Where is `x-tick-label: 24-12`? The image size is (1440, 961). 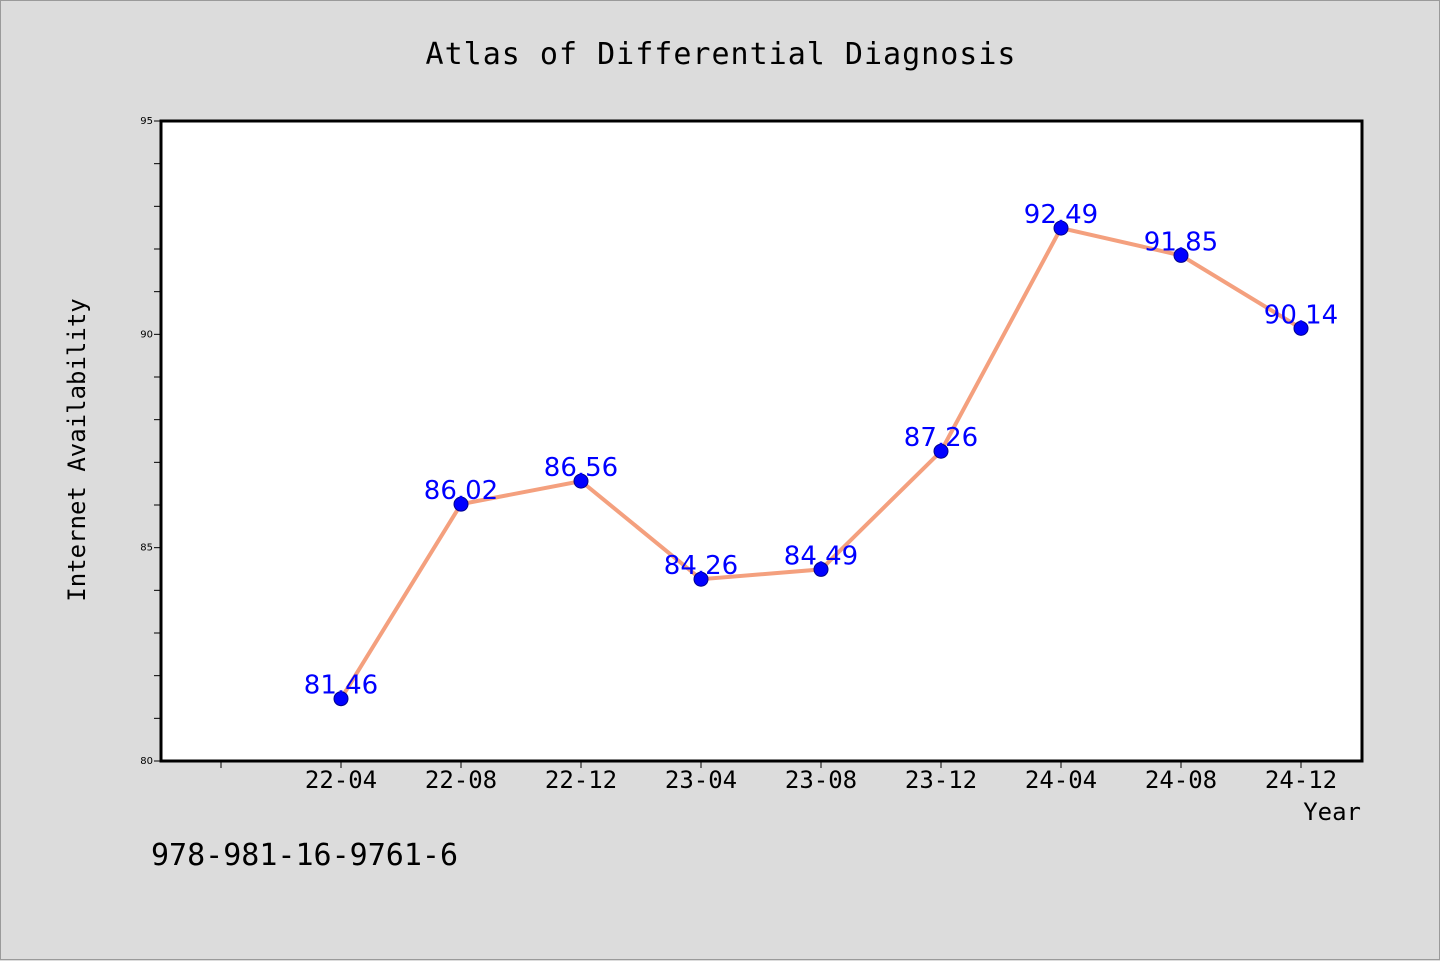 x-tick-label: 24-12 is located at coordinates (1301, 780).